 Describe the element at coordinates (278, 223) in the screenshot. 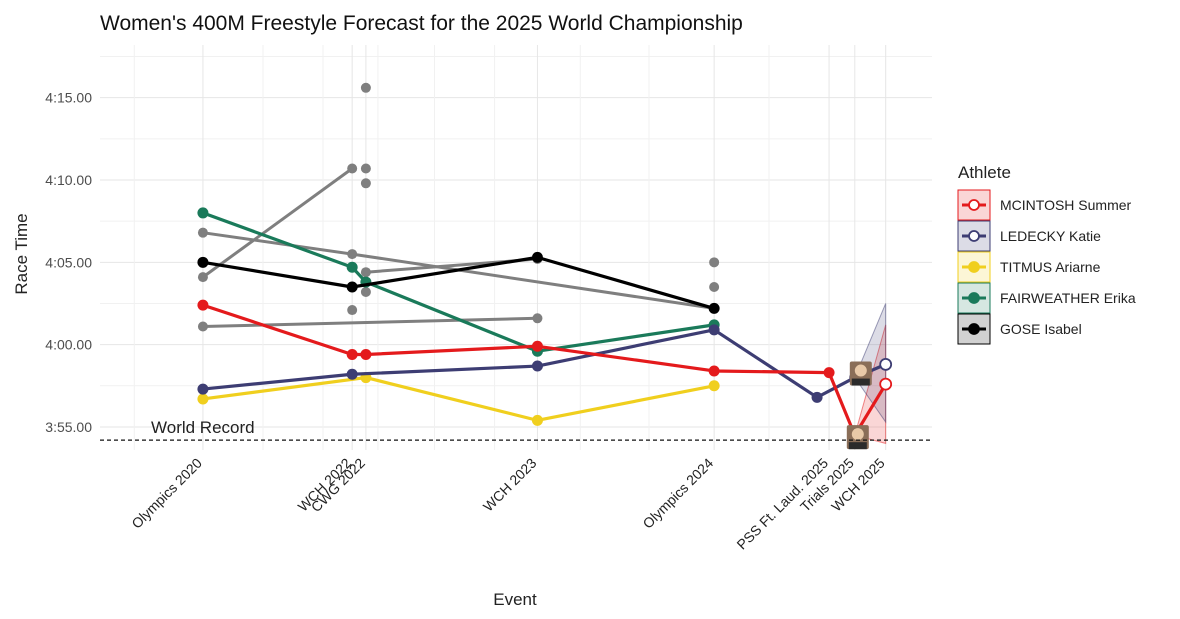

I see `other-athlete-line` at that location.